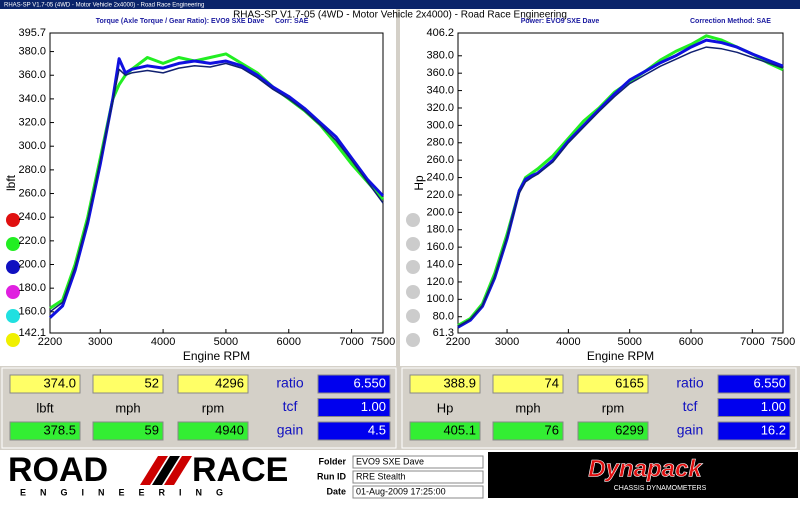 Image resolution: width=800 pixels, height=505 pixels. I want to click on brand-sub: CHASSIS DYNAMOMETERS, so click(660, 488).